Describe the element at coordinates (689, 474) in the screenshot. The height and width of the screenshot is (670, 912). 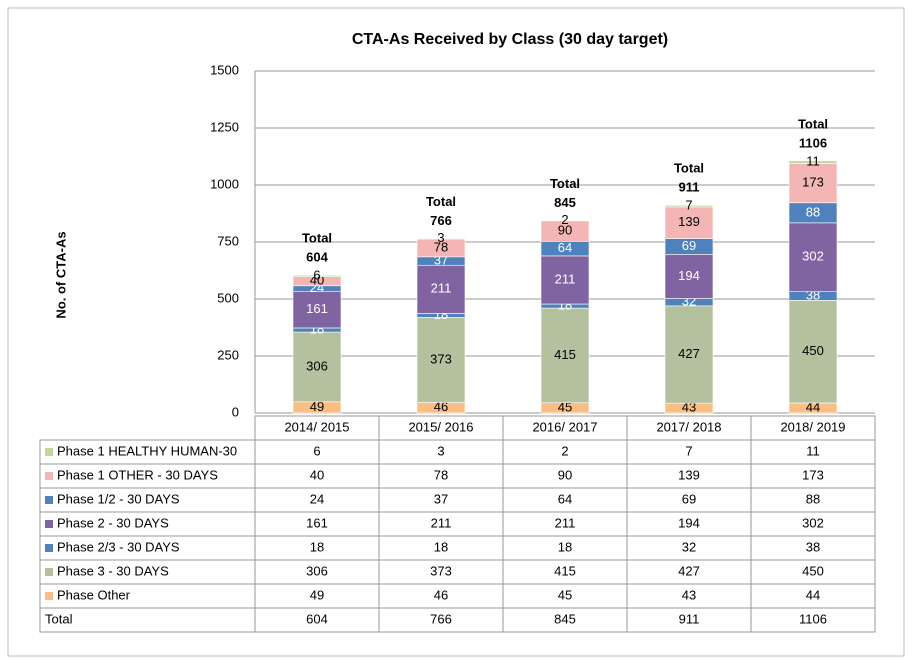
I see `table-cell: 139` at that location.